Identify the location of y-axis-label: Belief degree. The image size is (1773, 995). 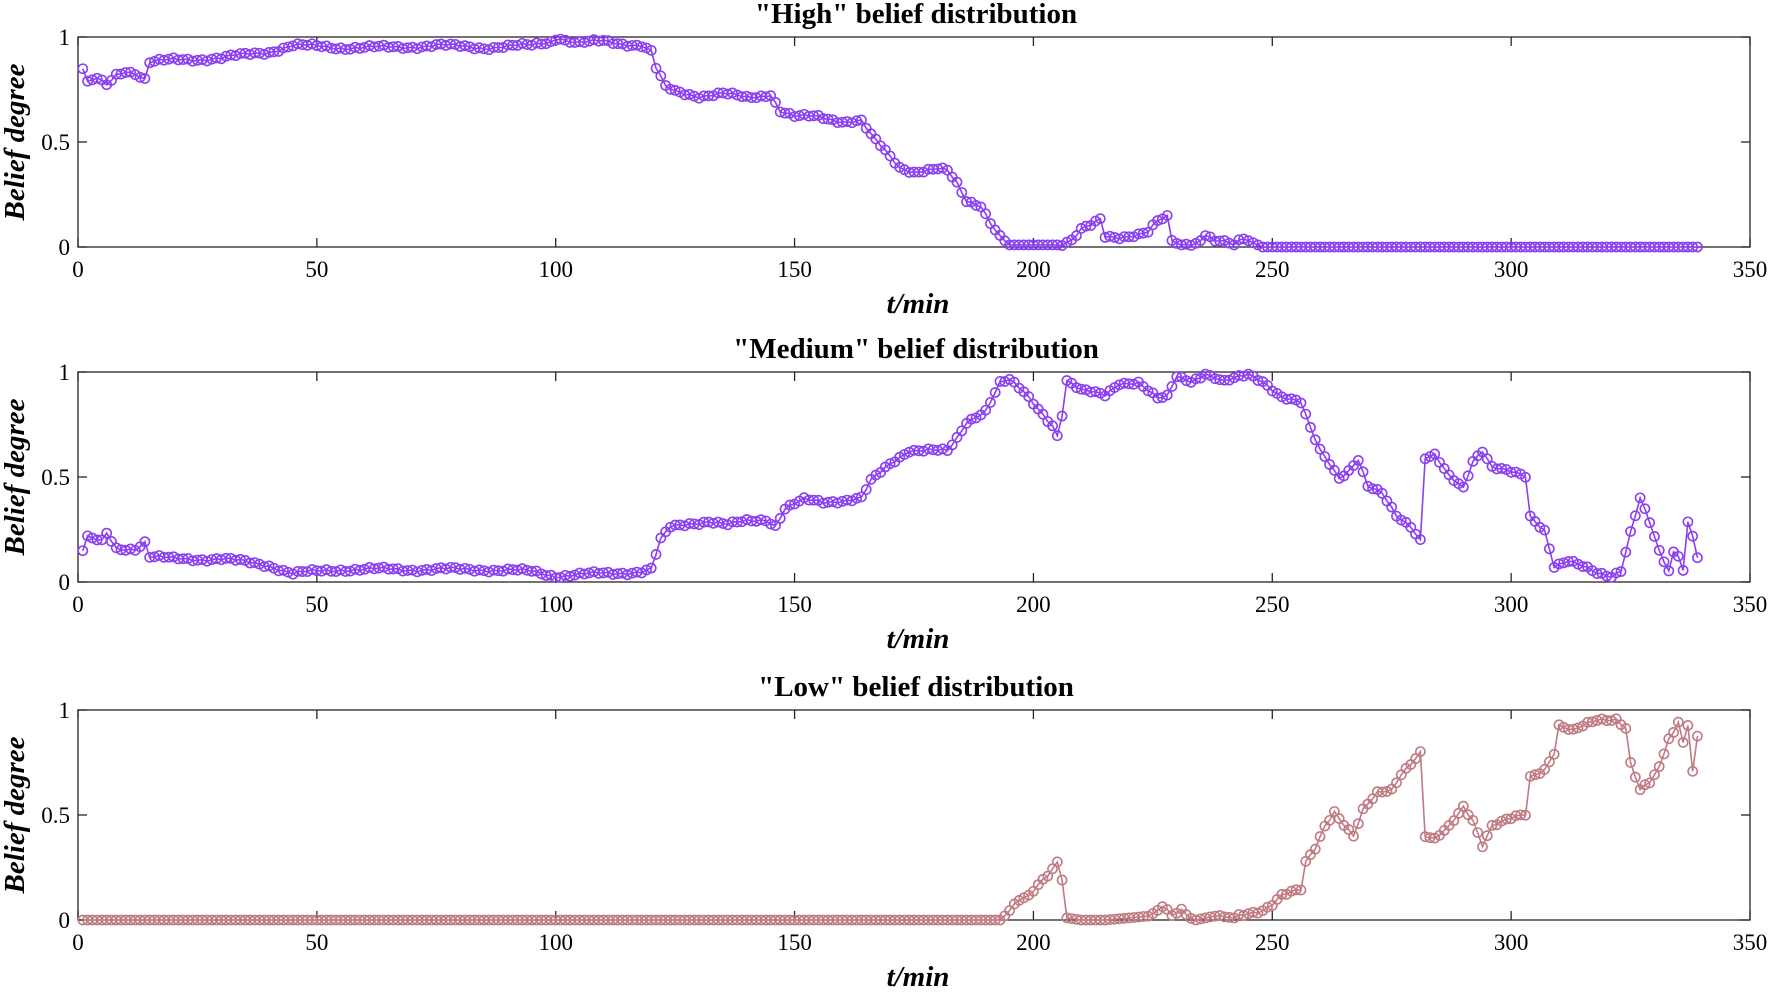
(15, 142).